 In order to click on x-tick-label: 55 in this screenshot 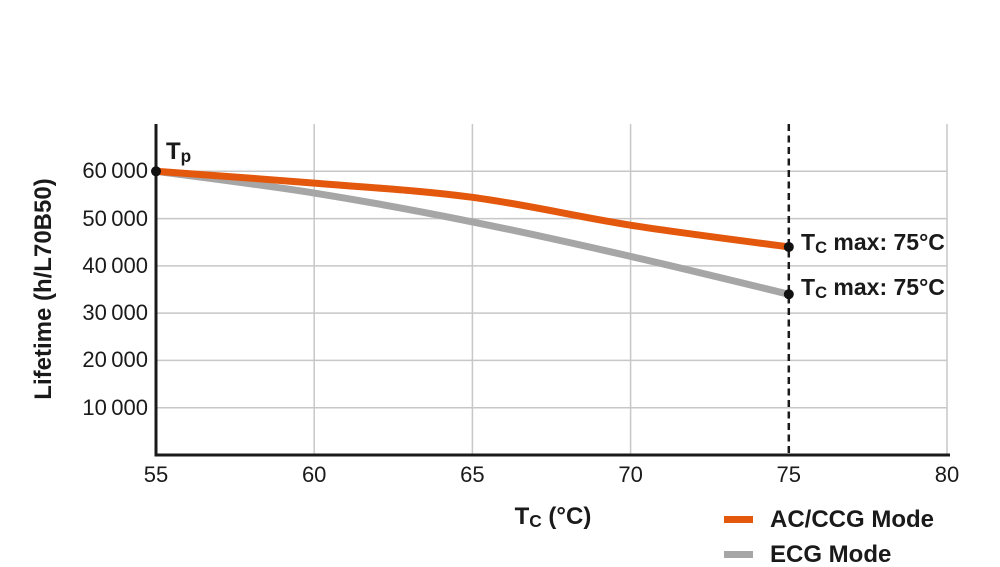, I will do `click(156, 474)`.